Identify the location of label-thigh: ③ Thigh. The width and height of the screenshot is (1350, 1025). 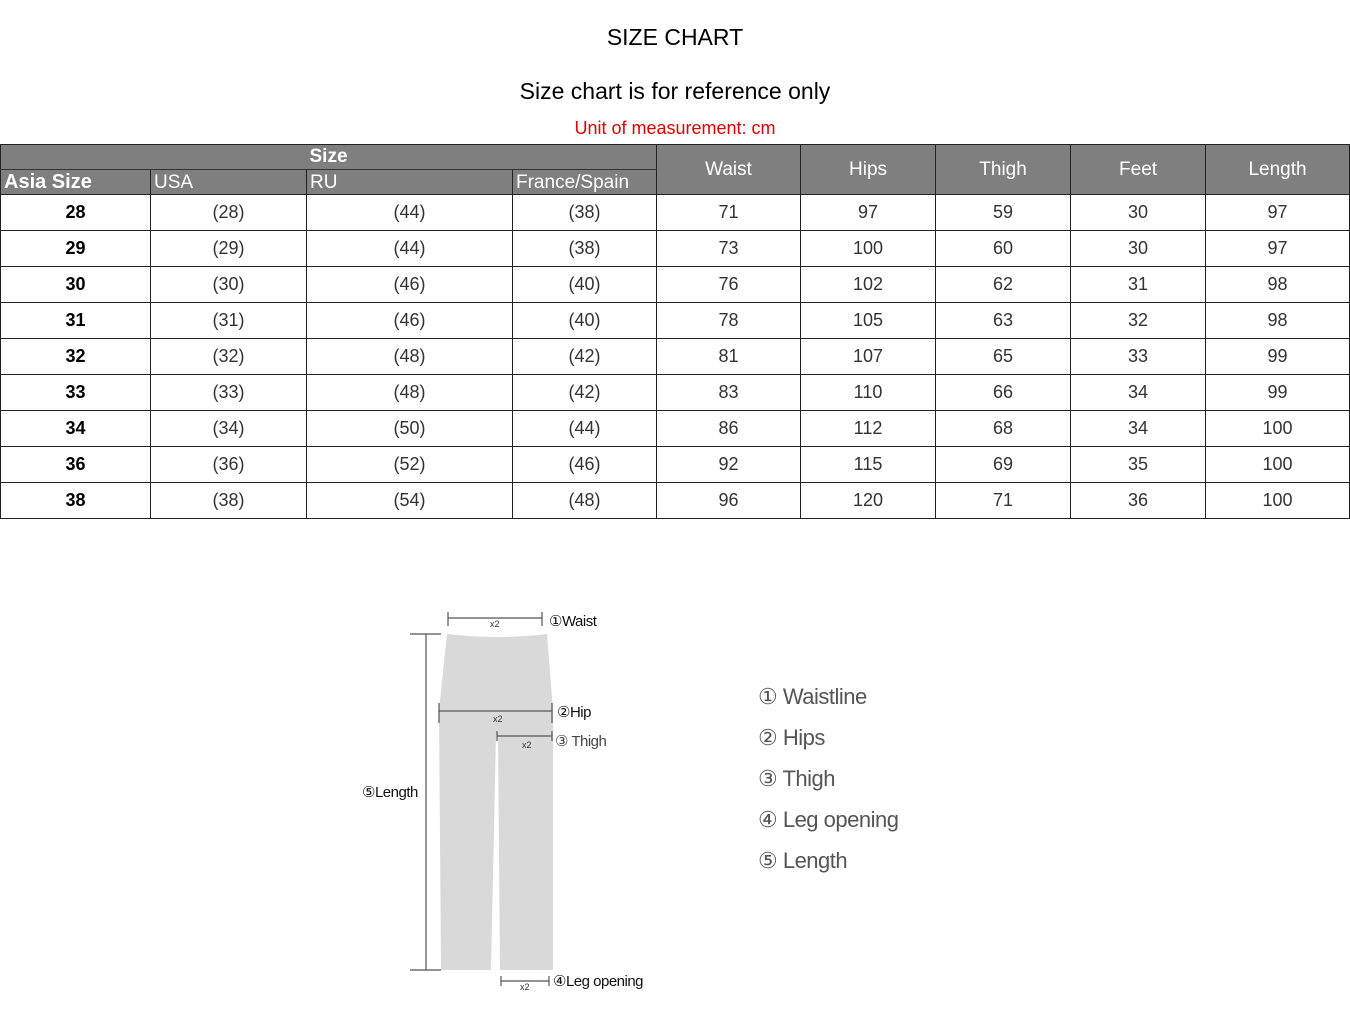
(581, 741).